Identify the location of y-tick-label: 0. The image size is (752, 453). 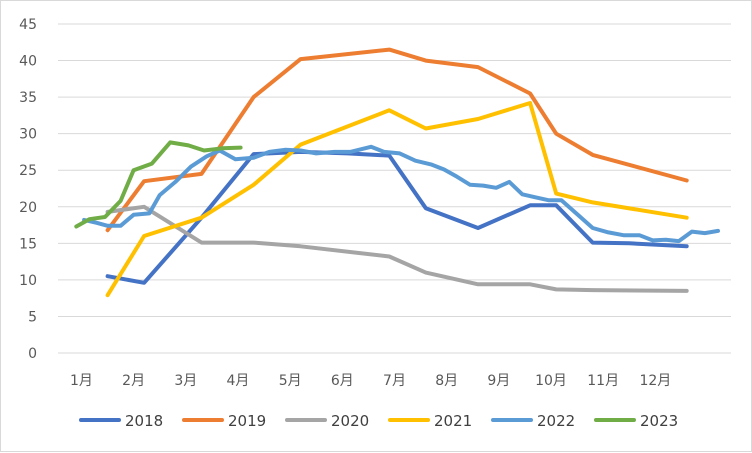
(32, 354).